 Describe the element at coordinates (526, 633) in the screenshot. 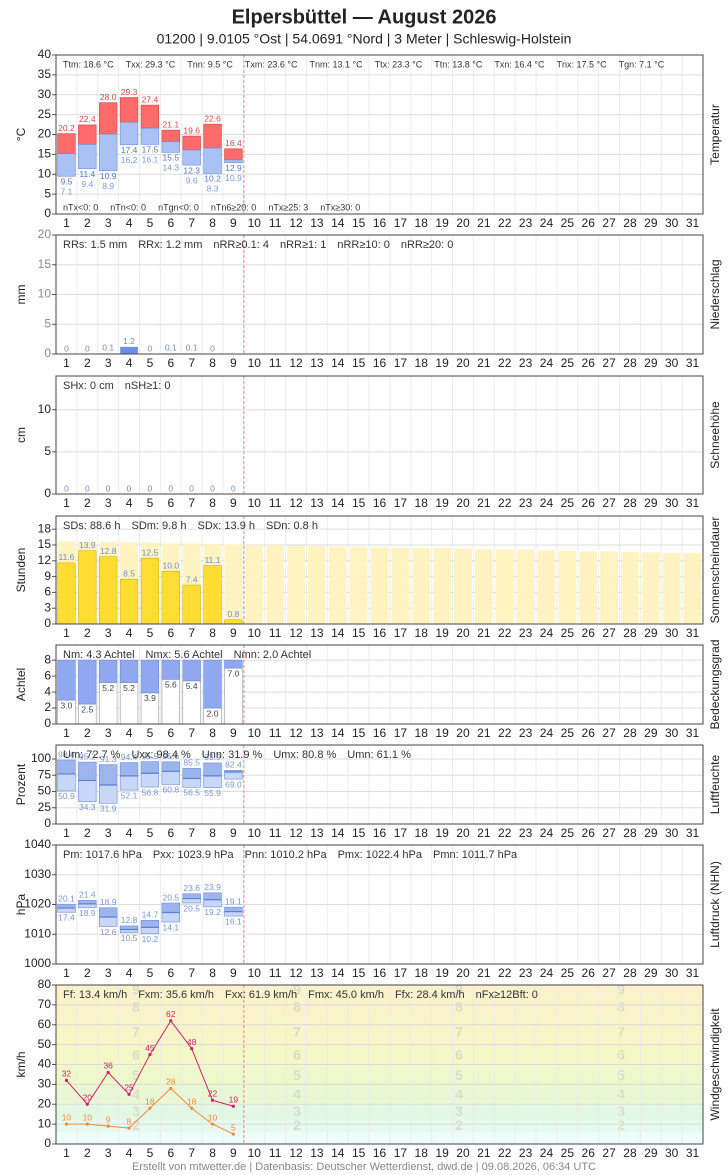

I see `x-tick-label: 23` at that location.